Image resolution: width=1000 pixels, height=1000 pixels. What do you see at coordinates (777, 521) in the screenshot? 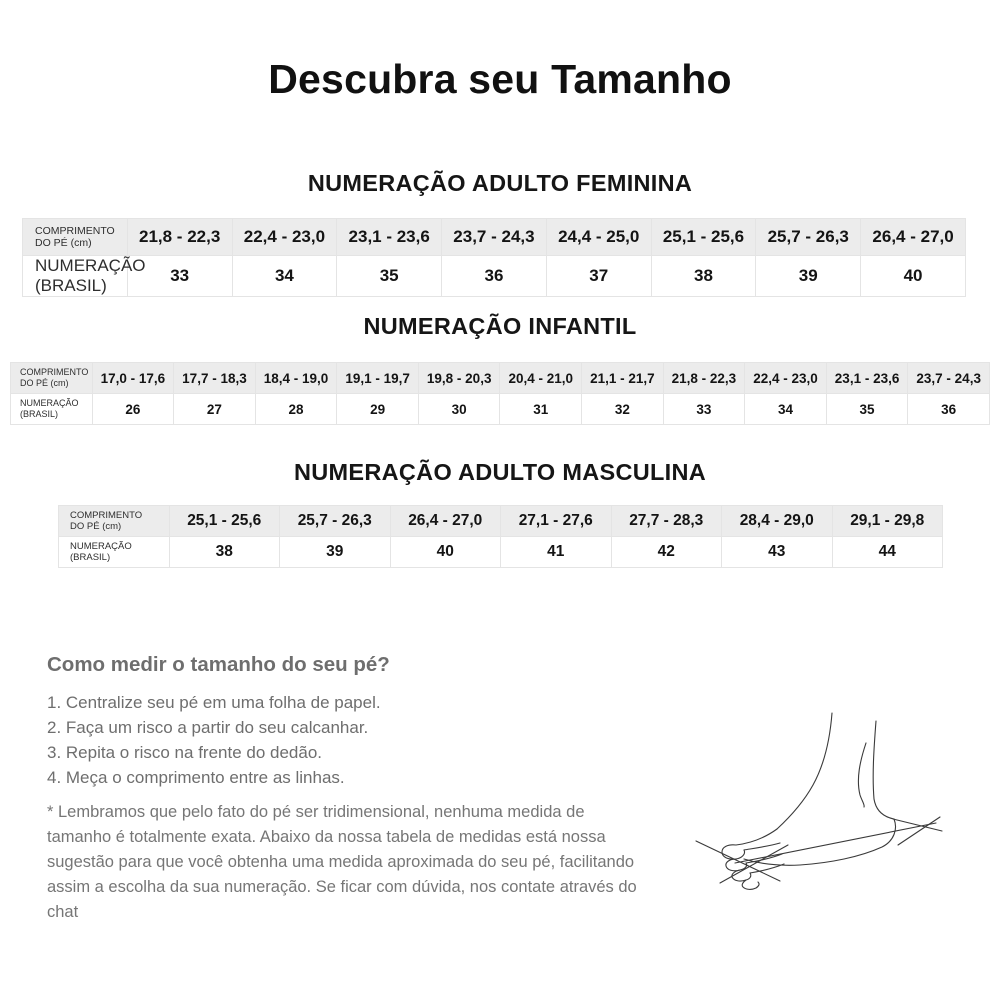
I see `length-cell: 28,4 - 29,0` at bounding box center [777, 521].